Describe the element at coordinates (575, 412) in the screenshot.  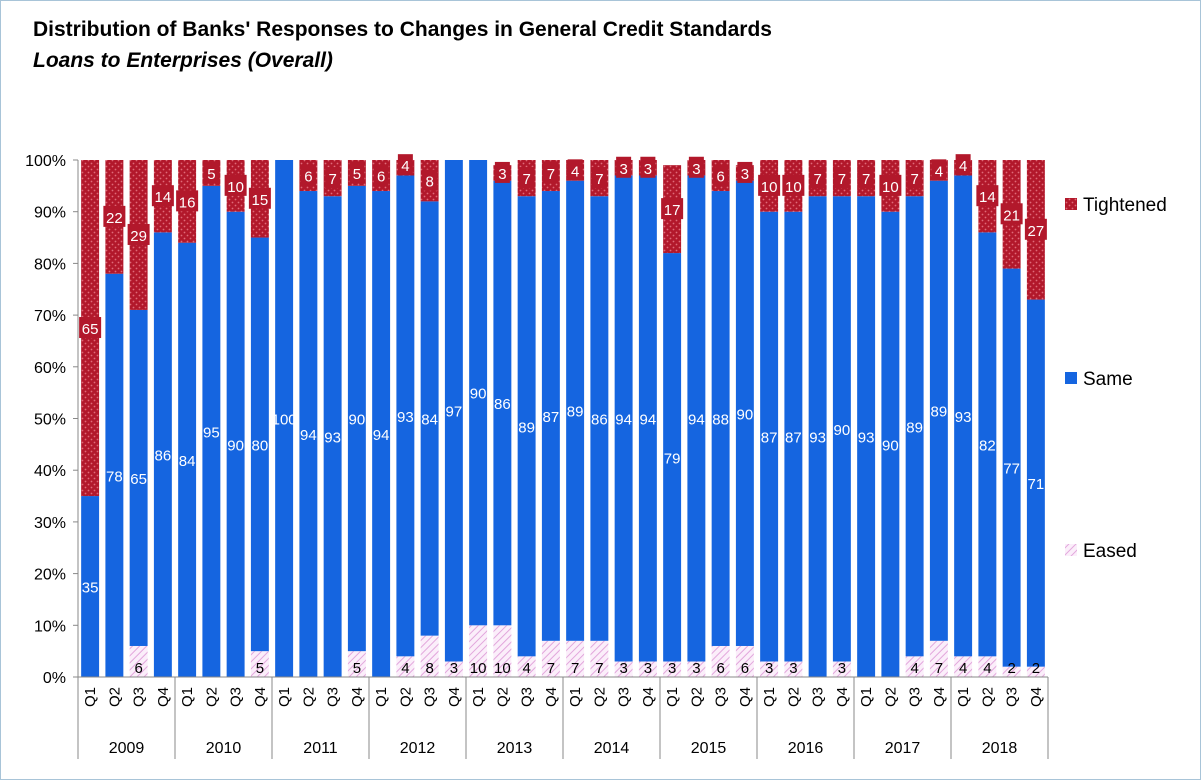
I see `data-label-same: 89` at that location.